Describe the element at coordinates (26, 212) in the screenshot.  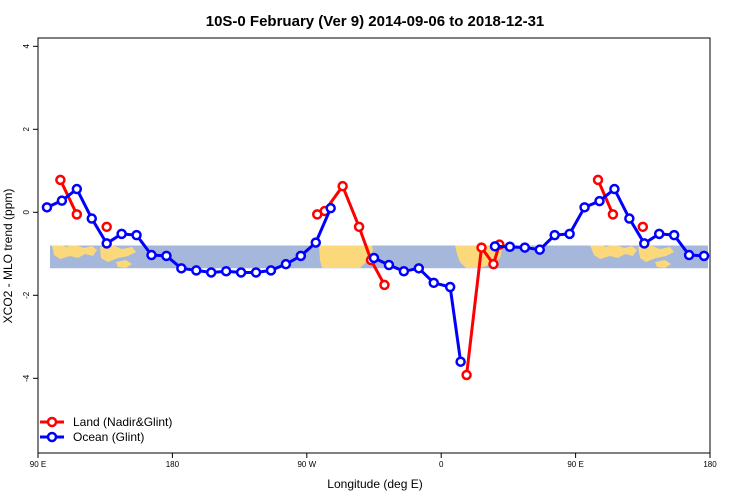
I see `y-tick-label: 0` at that location.